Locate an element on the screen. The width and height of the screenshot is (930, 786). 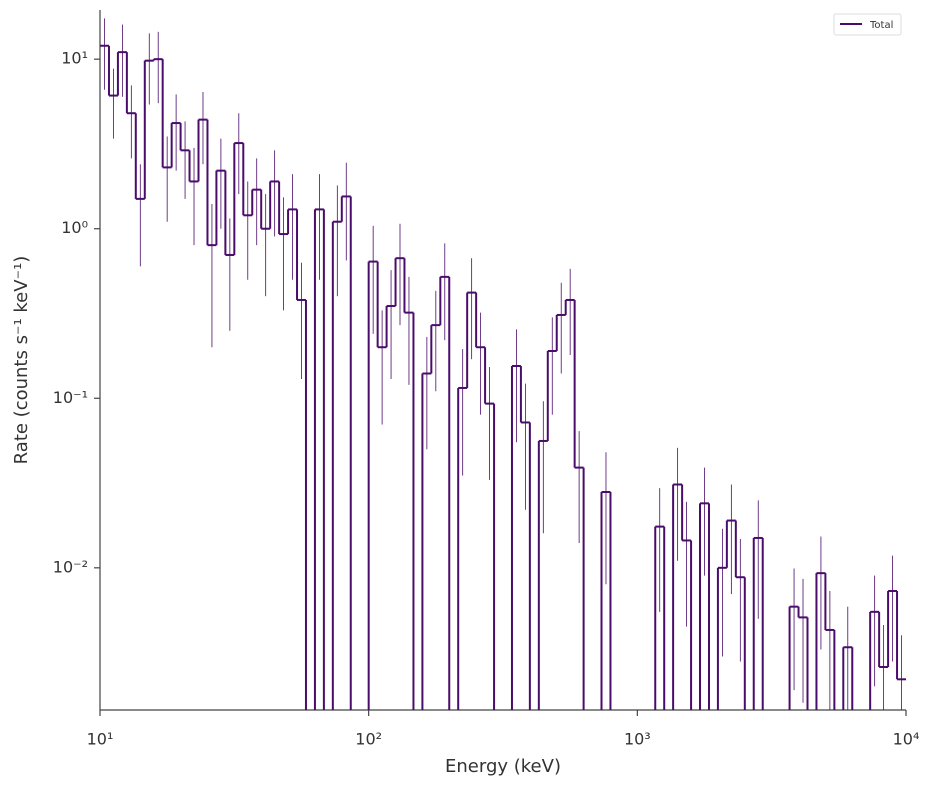
y-axis-label: Rate (counts s⁻¹ keV⁻¹) is located at coordinates (21, 360).